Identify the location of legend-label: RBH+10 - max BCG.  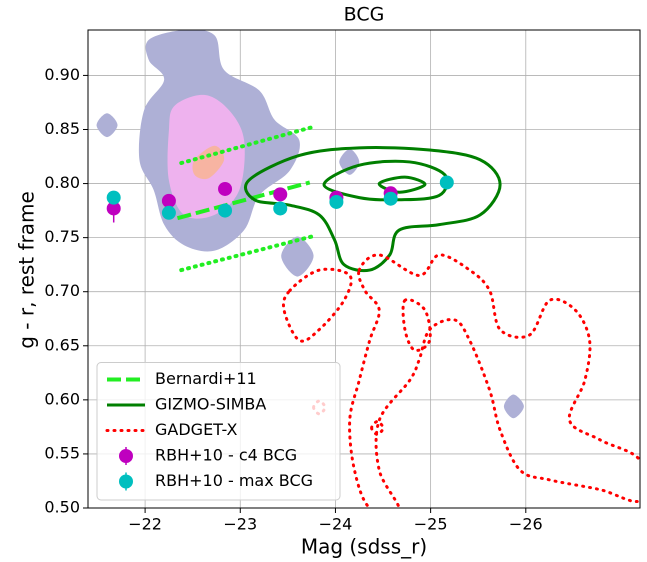
(234, 480).